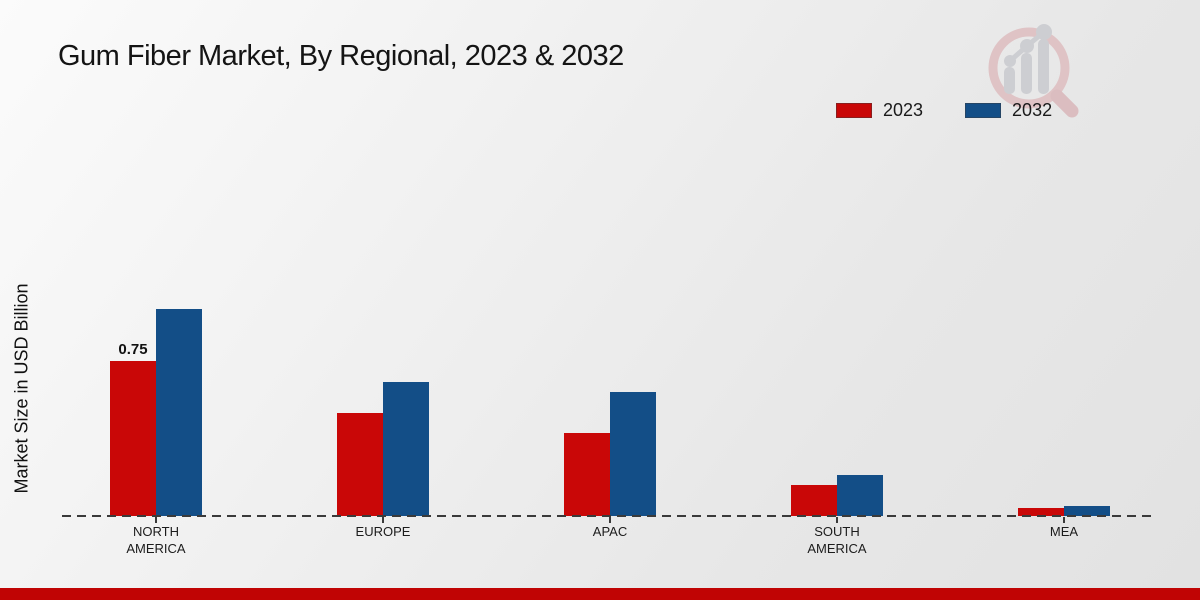  Describe the element at coordinates (879, 110) in the screenshot. I see `legend-item-2023: 2023` at that location.